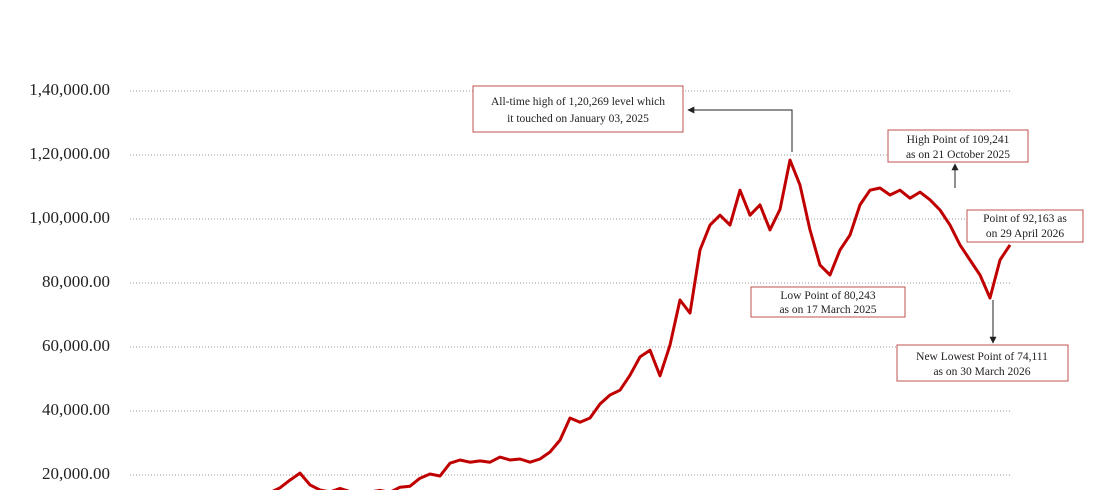 The height and width of the screenshot is (490, 1100). Describe the element at coordinates (827, 310) in the screenshot. I see `annotation: as on 17 March 2025` at that location.